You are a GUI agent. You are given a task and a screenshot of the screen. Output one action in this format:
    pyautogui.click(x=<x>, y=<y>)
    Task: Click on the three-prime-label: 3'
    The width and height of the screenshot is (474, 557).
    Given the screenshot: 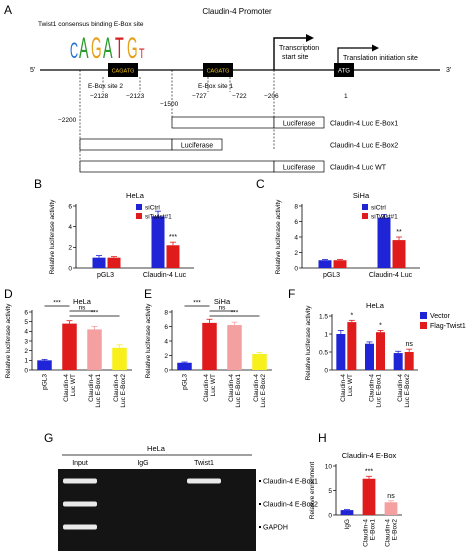 What is the action you would take?
    pyautogui.click(x=448, y=70)
    